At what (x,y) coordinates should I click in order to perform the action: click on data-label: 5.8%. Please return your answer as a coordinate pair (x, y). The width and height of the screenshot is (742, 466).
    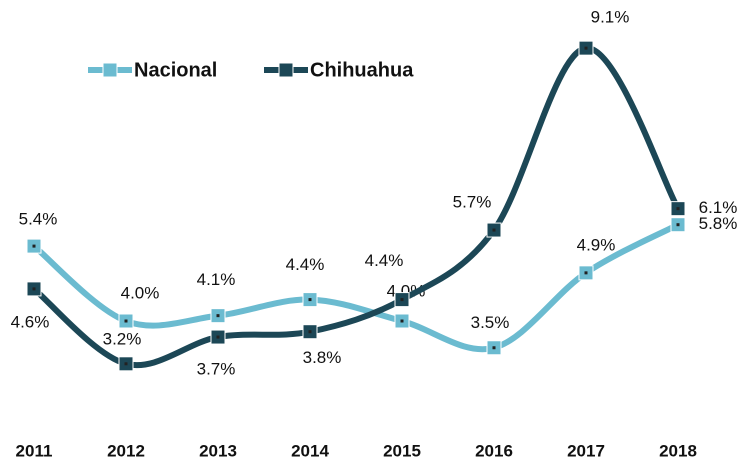
    Looking at the image, I should click on (718, 223).